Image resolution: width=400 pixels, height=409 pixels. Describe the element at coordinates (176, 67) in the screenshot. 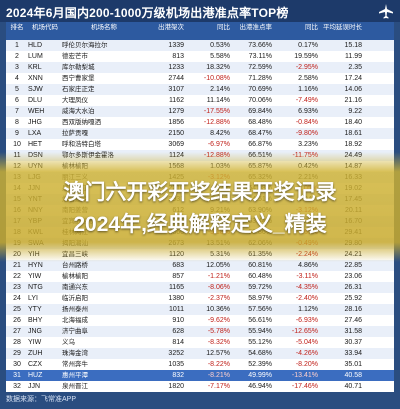

I see `cell-departures: 1233` at that location.